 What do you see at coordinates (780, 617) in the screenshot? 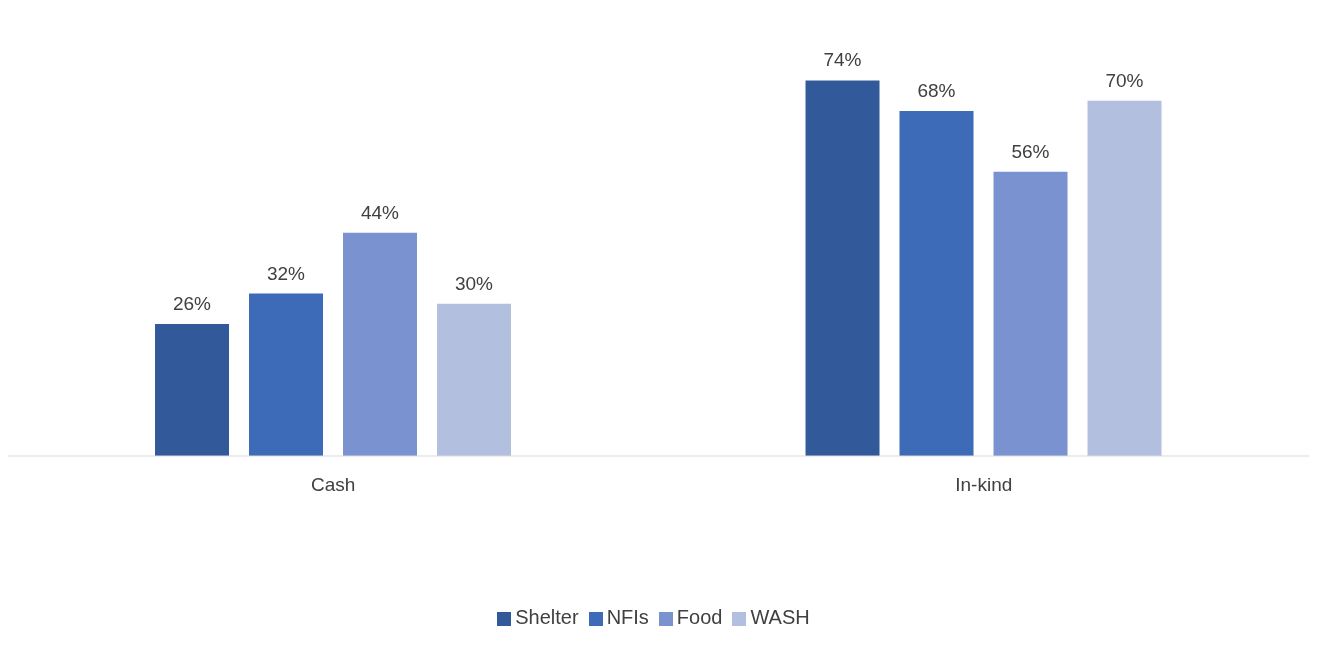
I see `legend-label: WASH` at bounding box center [780, 617].